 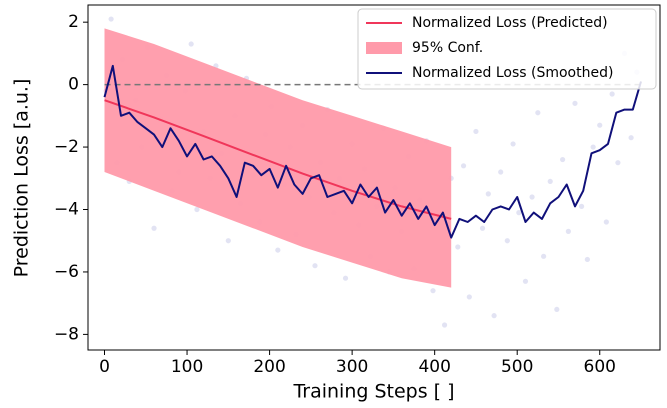 I want to click on legend-box, so click(x=507, y=49).